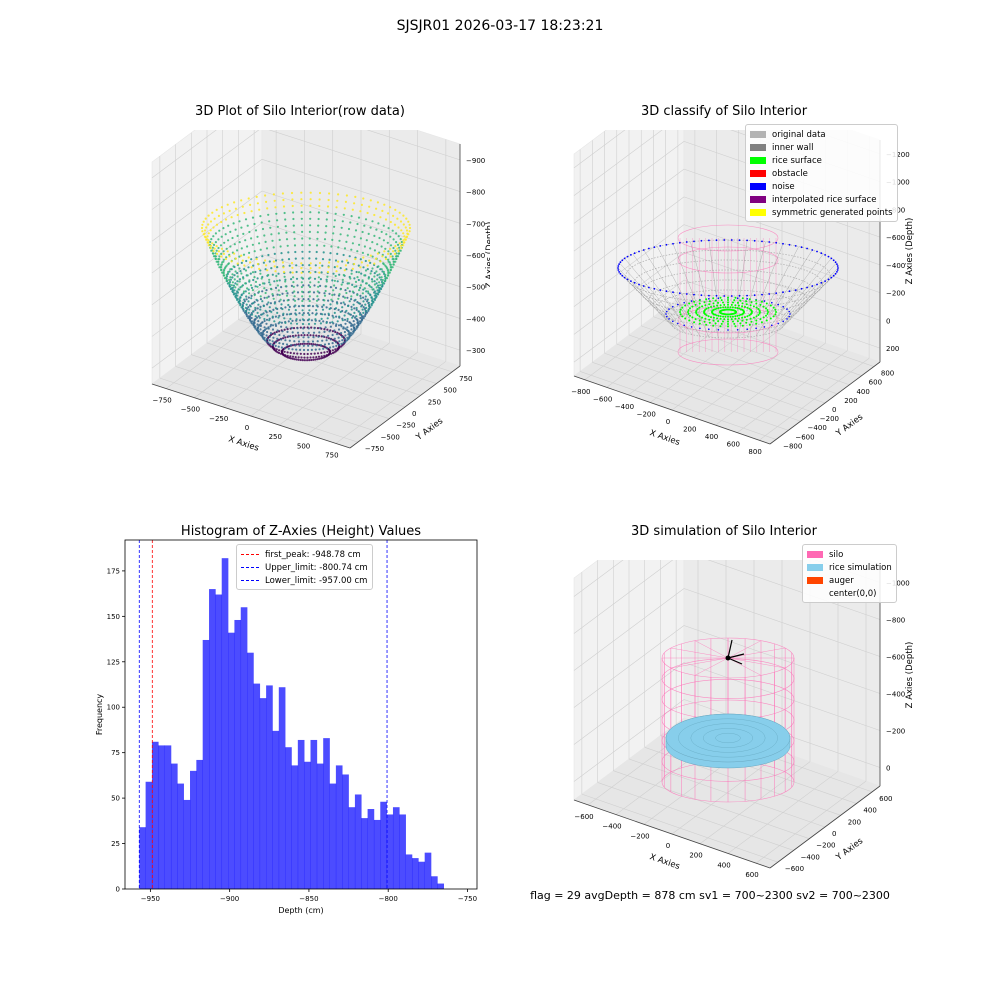  Describe the element at coordinates (303, 446) in the screenshot. I see `x-tick-label: 500` at that location.